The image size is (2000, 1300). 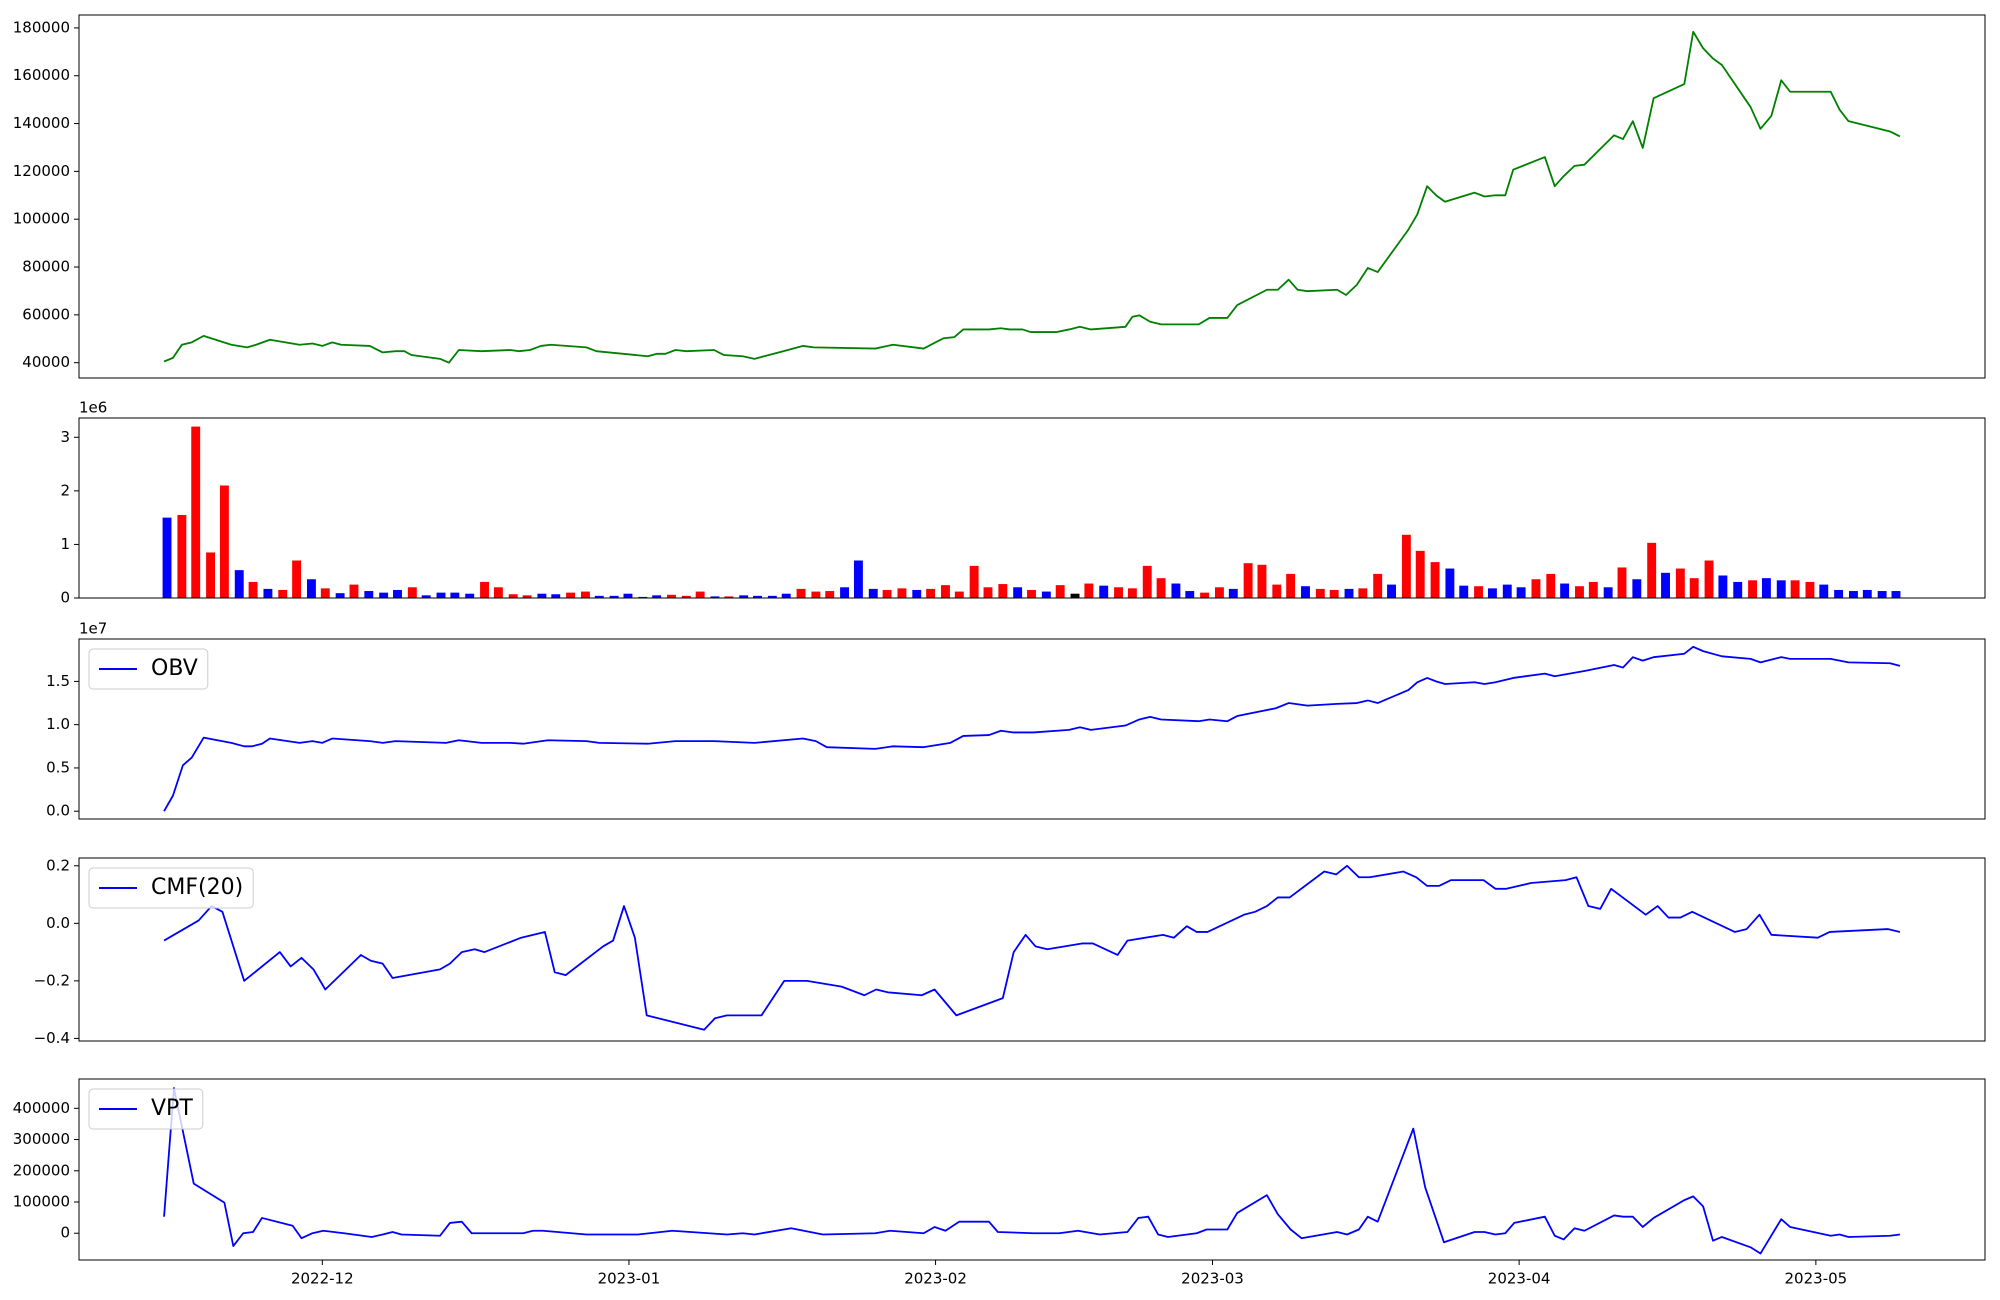 What do you see at coordinates (41, 1139) in the screenshot?
I see `y-tick-label: 300000` at bounding box center [41, 1139].